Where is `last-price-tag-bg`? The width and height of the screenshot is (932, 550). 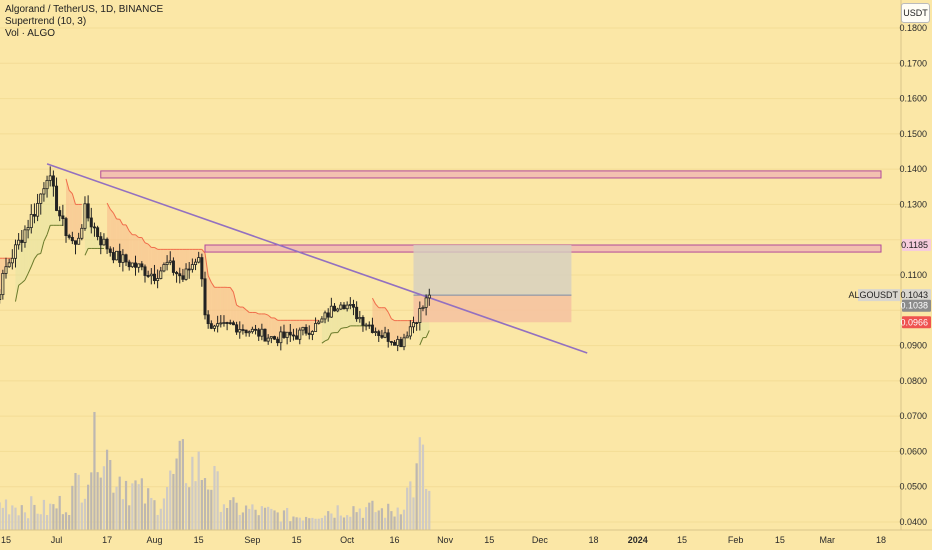
last-price-tag-bg is located at coordinates (916, 295).